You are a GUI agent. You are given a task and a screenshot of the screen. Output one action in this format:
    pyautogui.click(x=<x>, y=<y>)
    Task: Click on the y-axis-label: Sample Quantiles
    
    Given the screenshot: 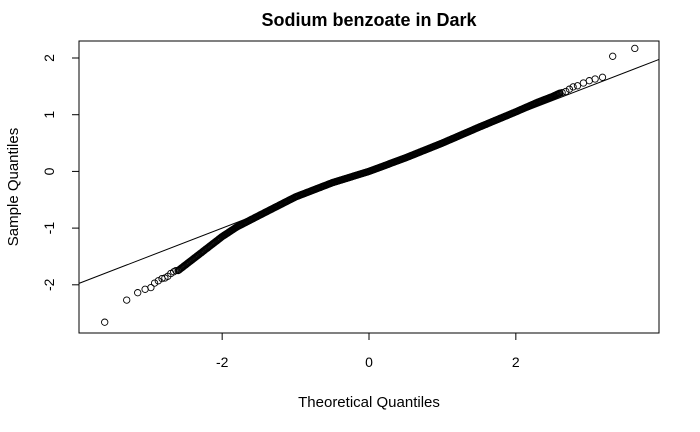 What is the action you would take?
    pyautogui.click(x=13, y=187)
    